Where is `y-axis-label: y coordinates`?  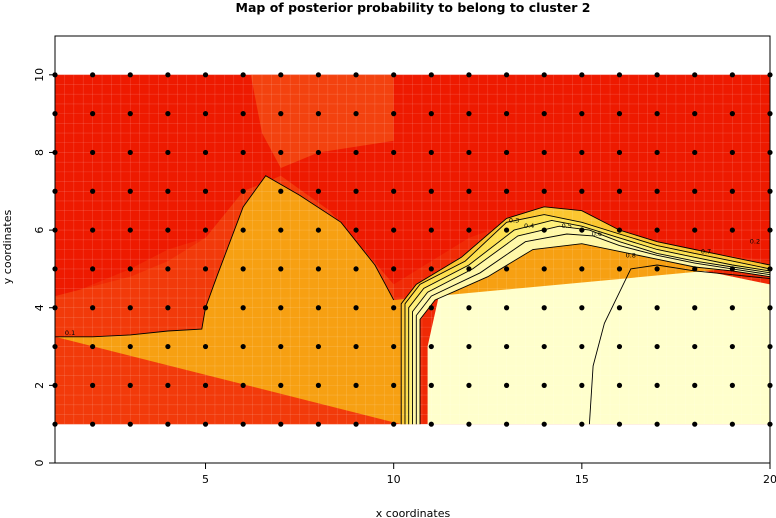 y-axis-label: y coordinates is located at coordinates (7, 247).